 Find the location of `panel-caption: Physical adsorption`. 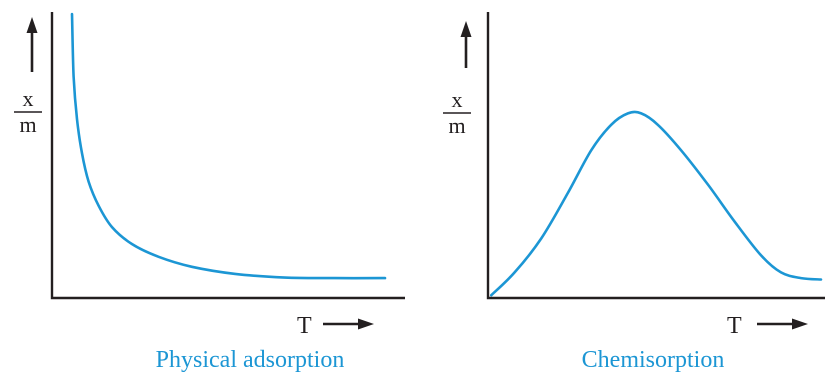

panel-caption: Physical adsorption is located at coordinates (250, 360).